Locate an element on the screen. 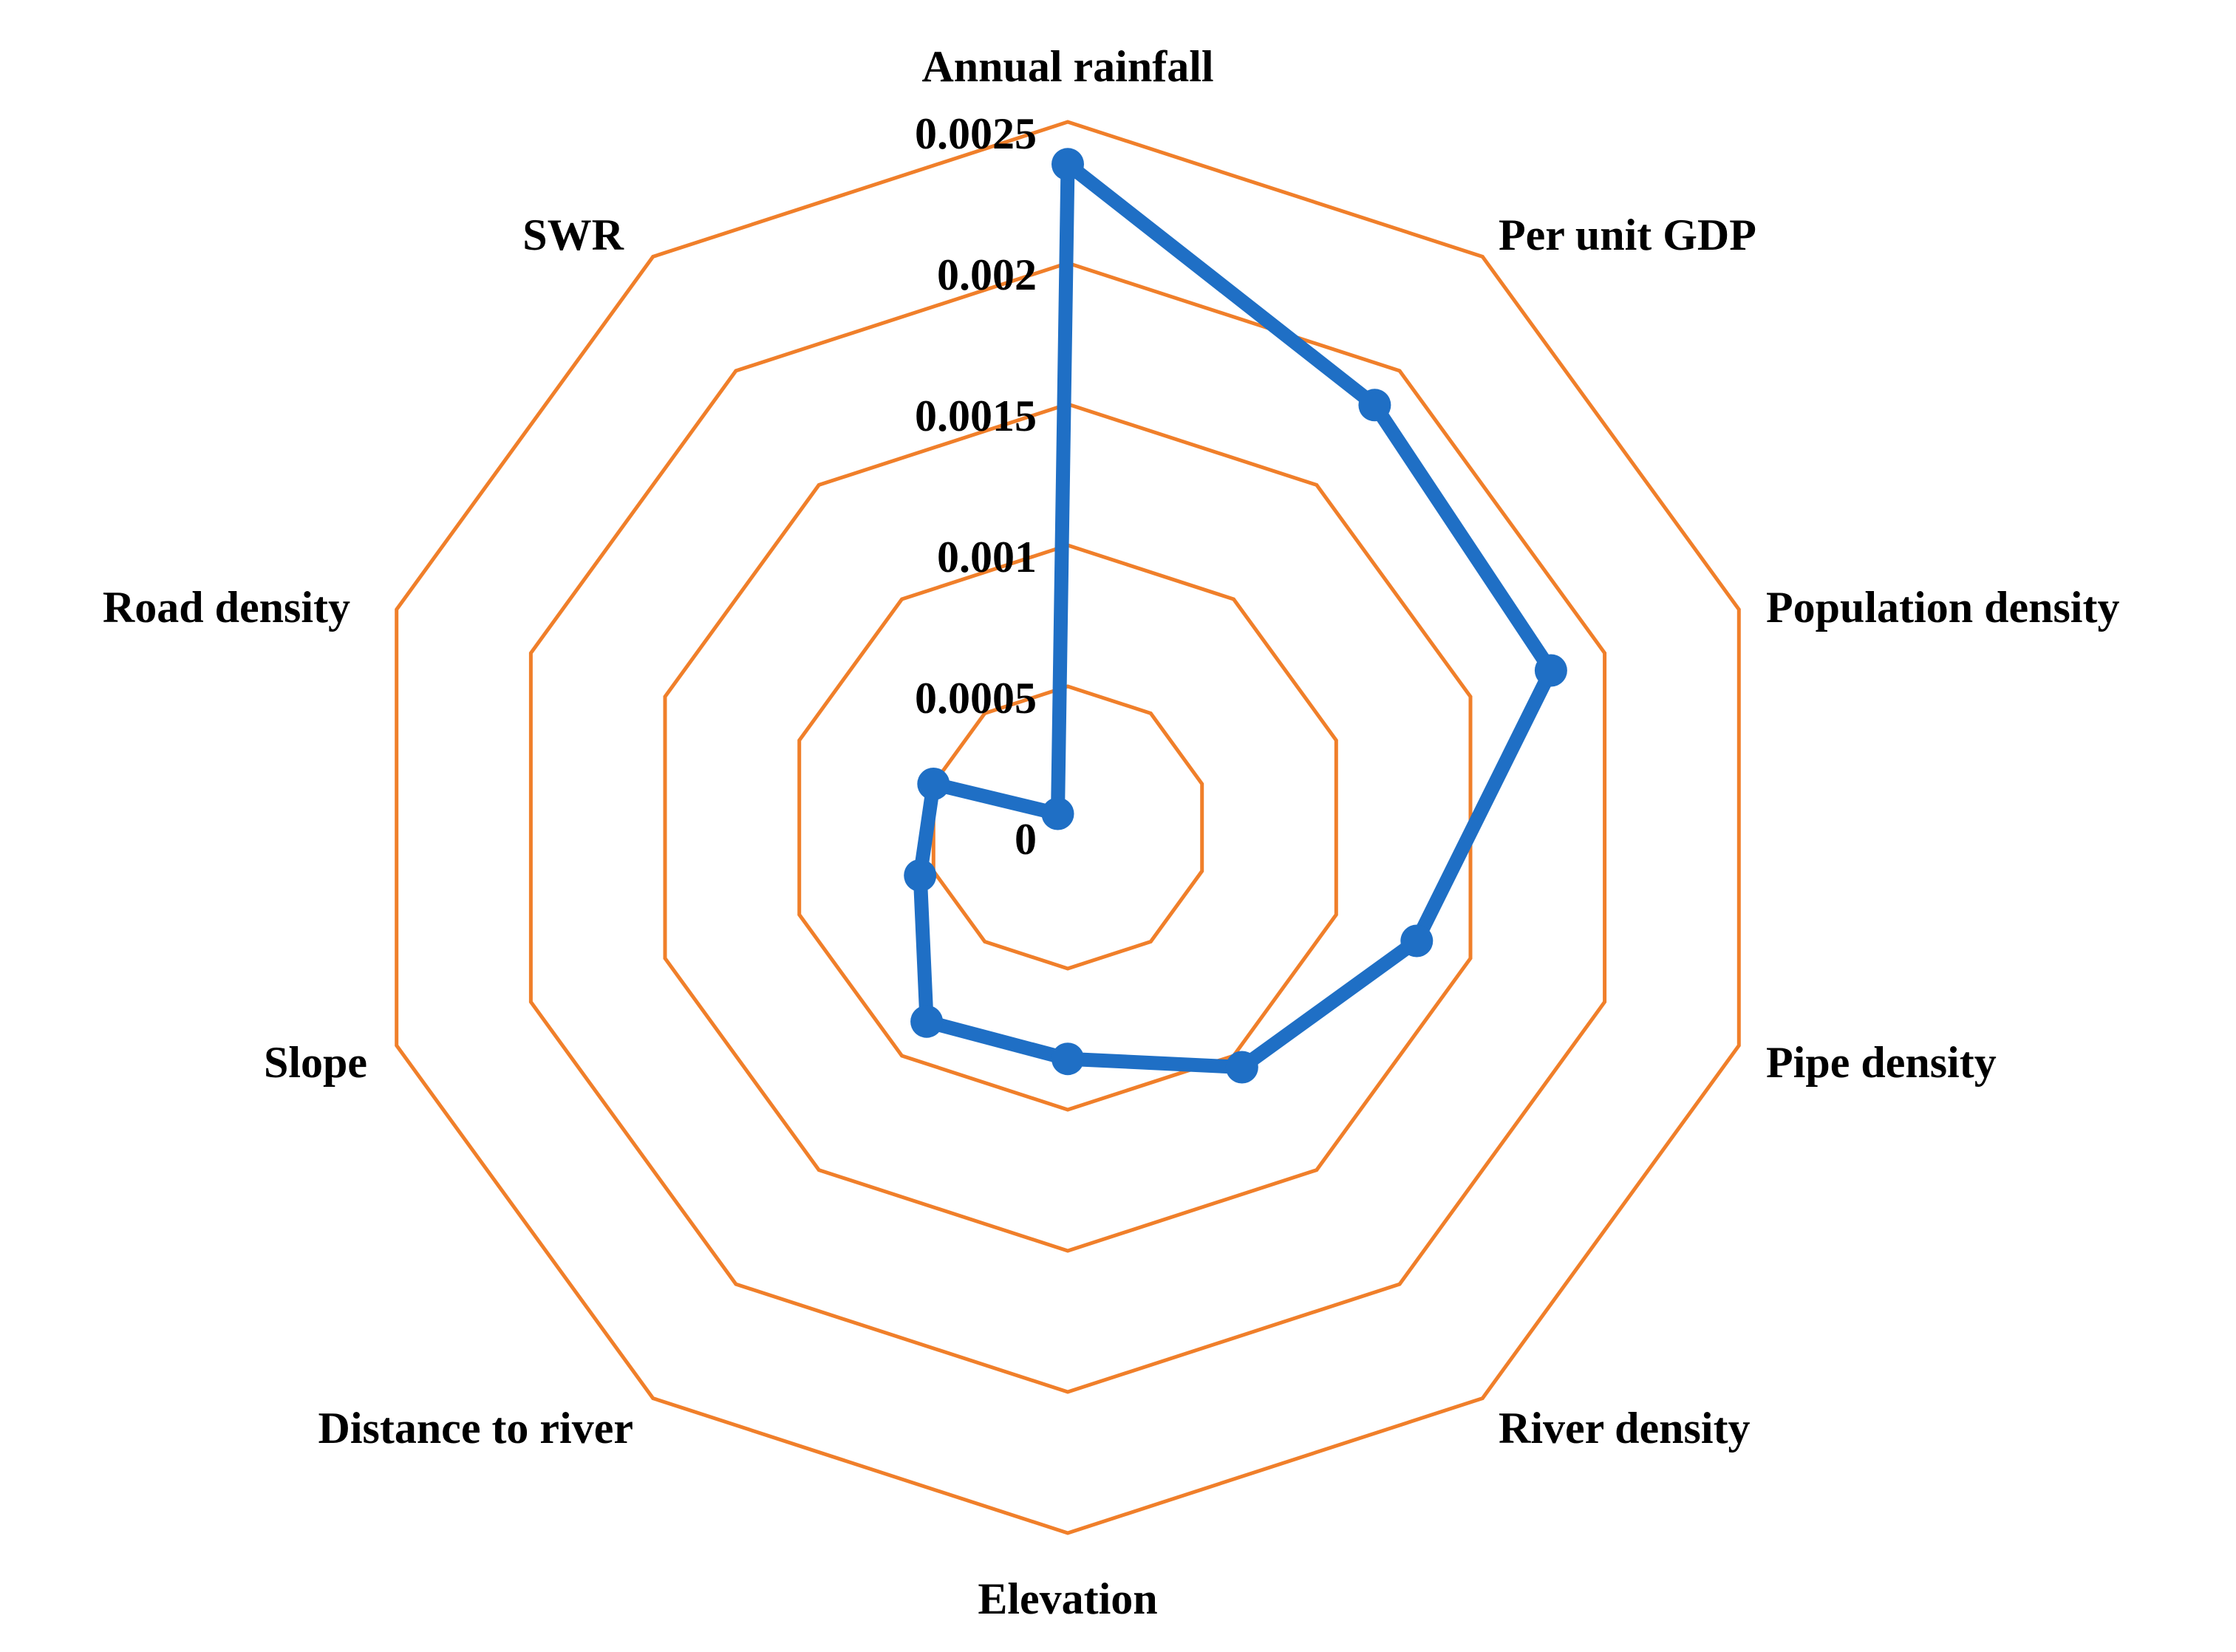  tick-label-3: 0.0015 is located at coordinates (976, 416).